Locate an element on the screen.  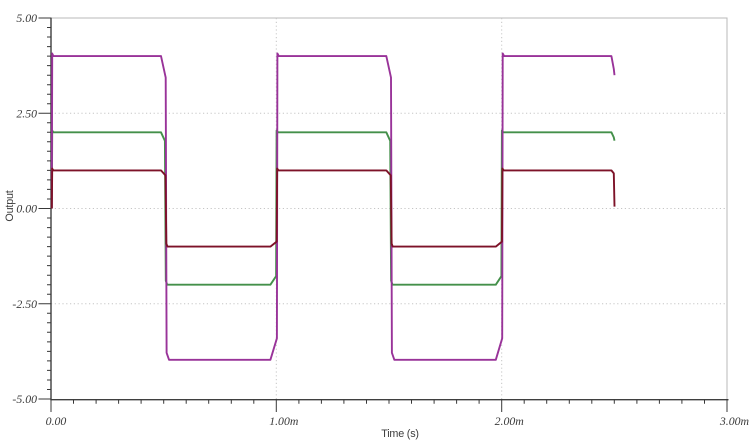
svg-text: 1.00m is located at coordinates (284, 421).